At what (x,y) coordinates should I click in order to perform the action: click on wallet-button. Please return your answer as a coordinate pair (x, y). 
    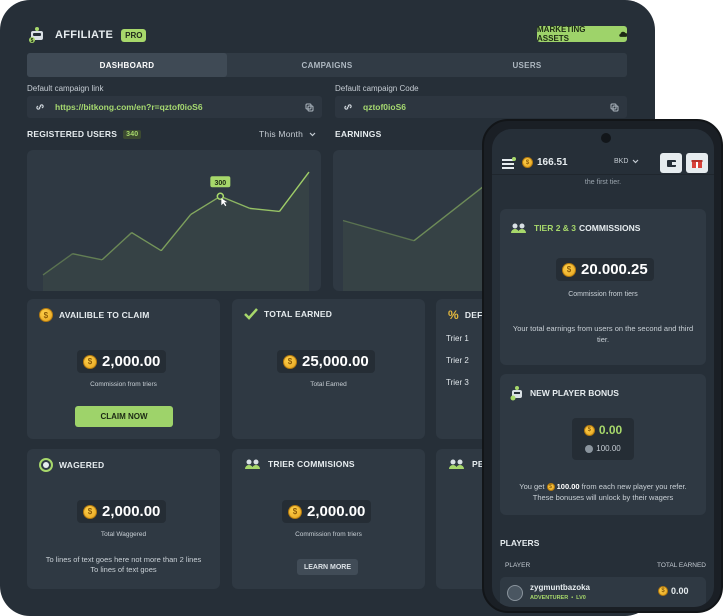
    Looking at the image, I should click on (671, 163).